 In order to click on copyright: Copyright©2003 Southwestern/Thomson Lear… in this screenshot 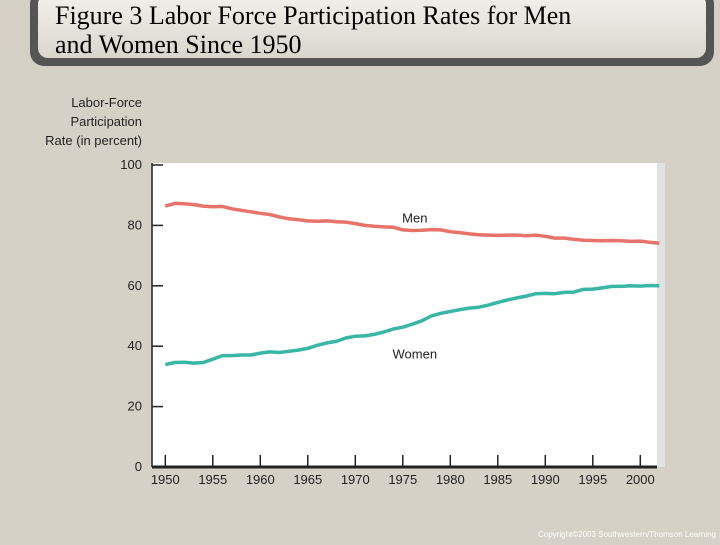, I will do `click(627, 534)`.